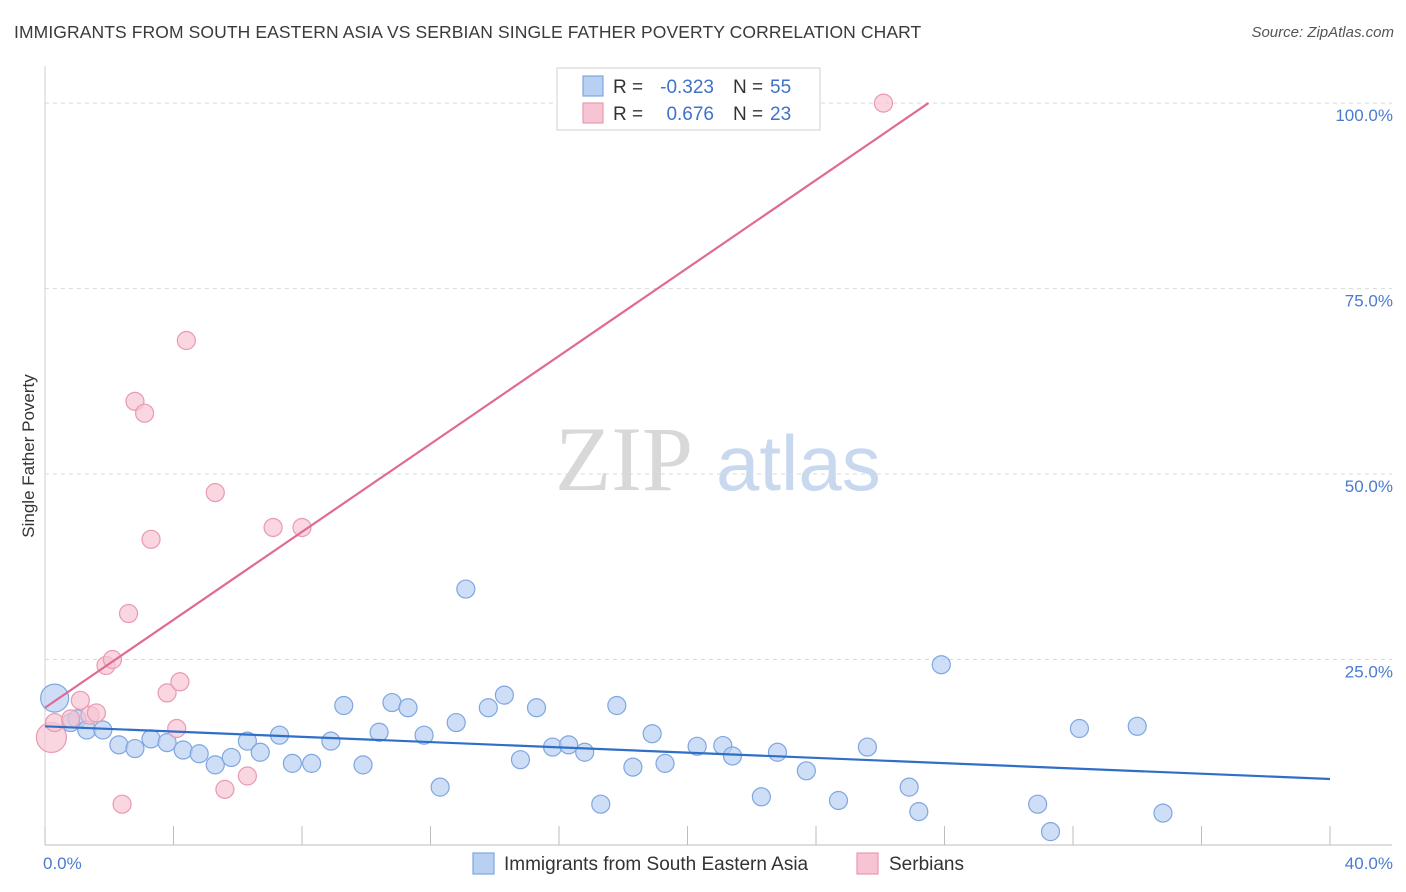 The height and width of the screenshot is (892, 1406). Describe the element at coordinates (62, 863) in the screenshot. I see `x-tick-label-0: 0.0%` at that location.